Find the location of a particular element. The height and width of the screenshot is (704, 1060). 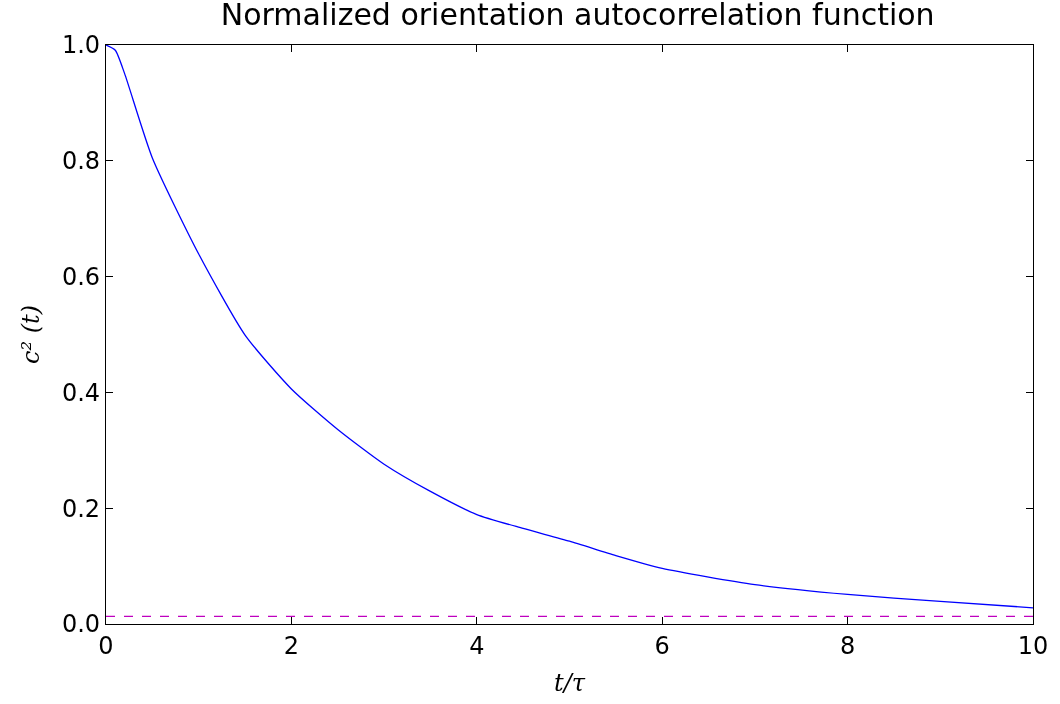

x-tick-label: 6 is located at coordinates (662, 645).